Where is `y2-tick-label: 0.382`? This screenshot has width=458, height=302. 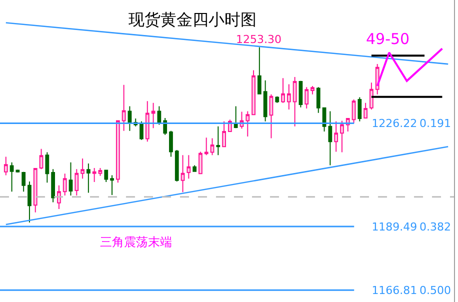 y2-tick-label: 0.382 is located at coordinates (435, 227).